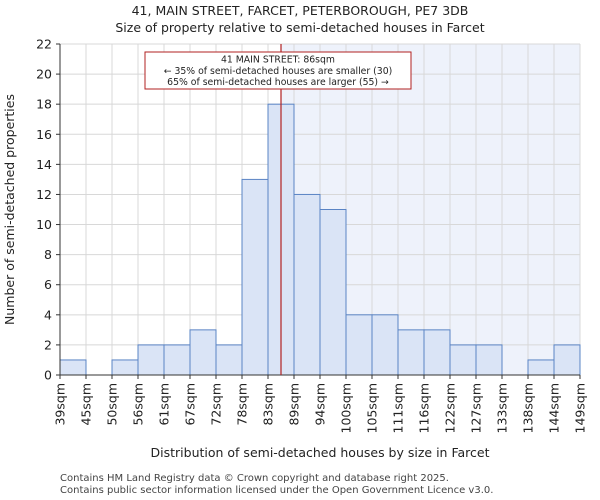  Describe the element at coordinates (216, 404) in the screenshot. I see `x-tick-label: 72sqm` at that location.